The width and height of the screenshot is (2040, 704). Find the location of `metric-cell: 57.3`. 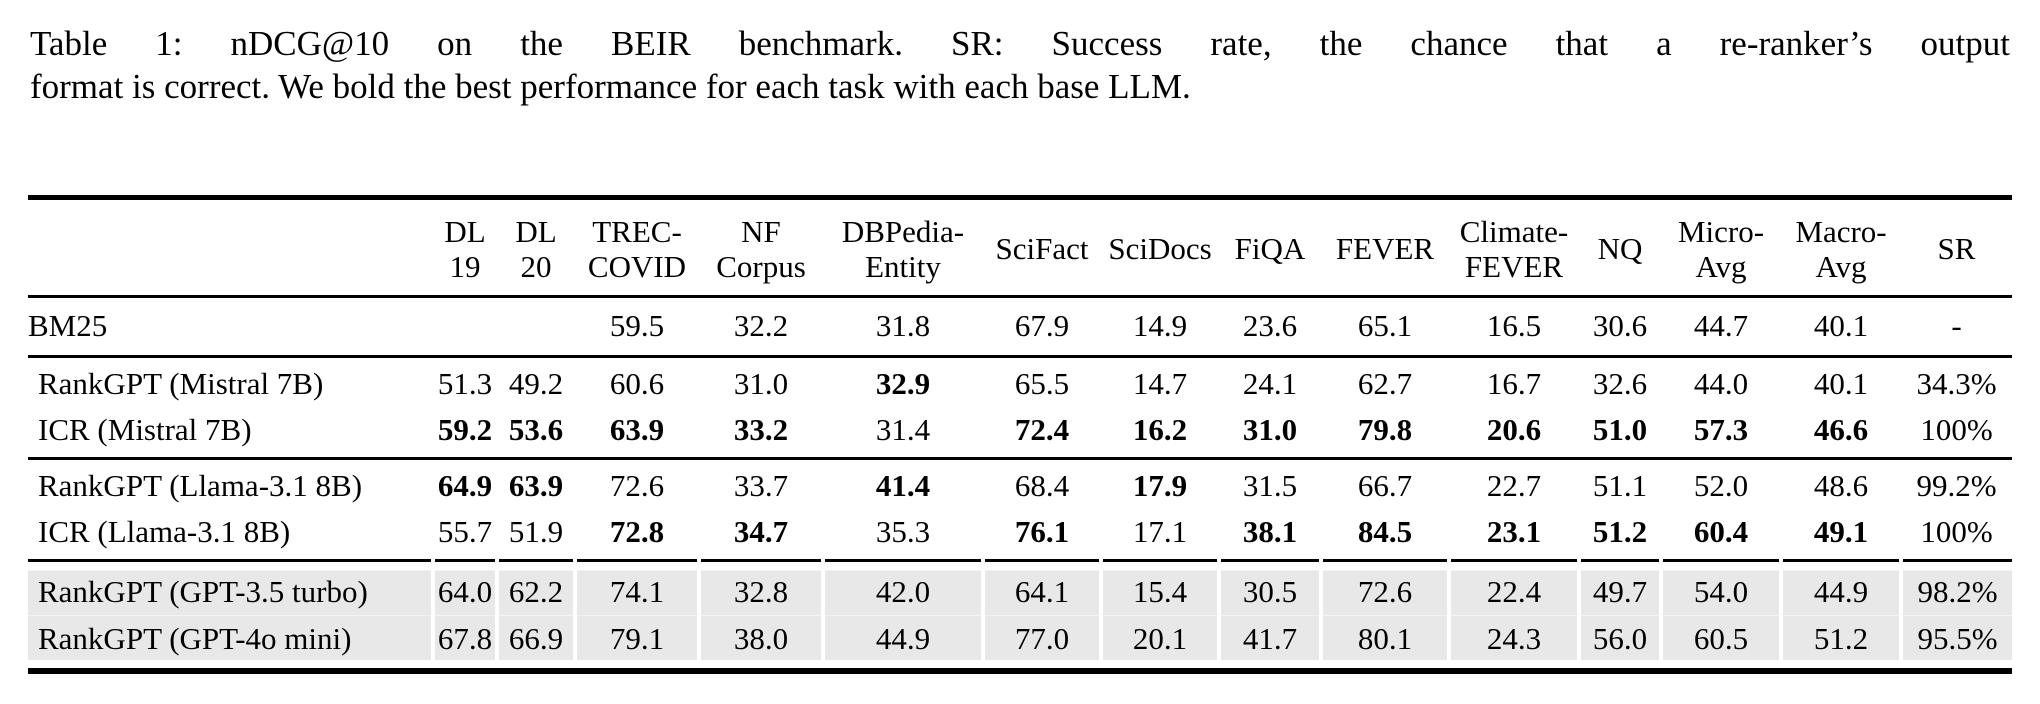

metric-cell: 57.3 is located at coordinates (1721, 430).